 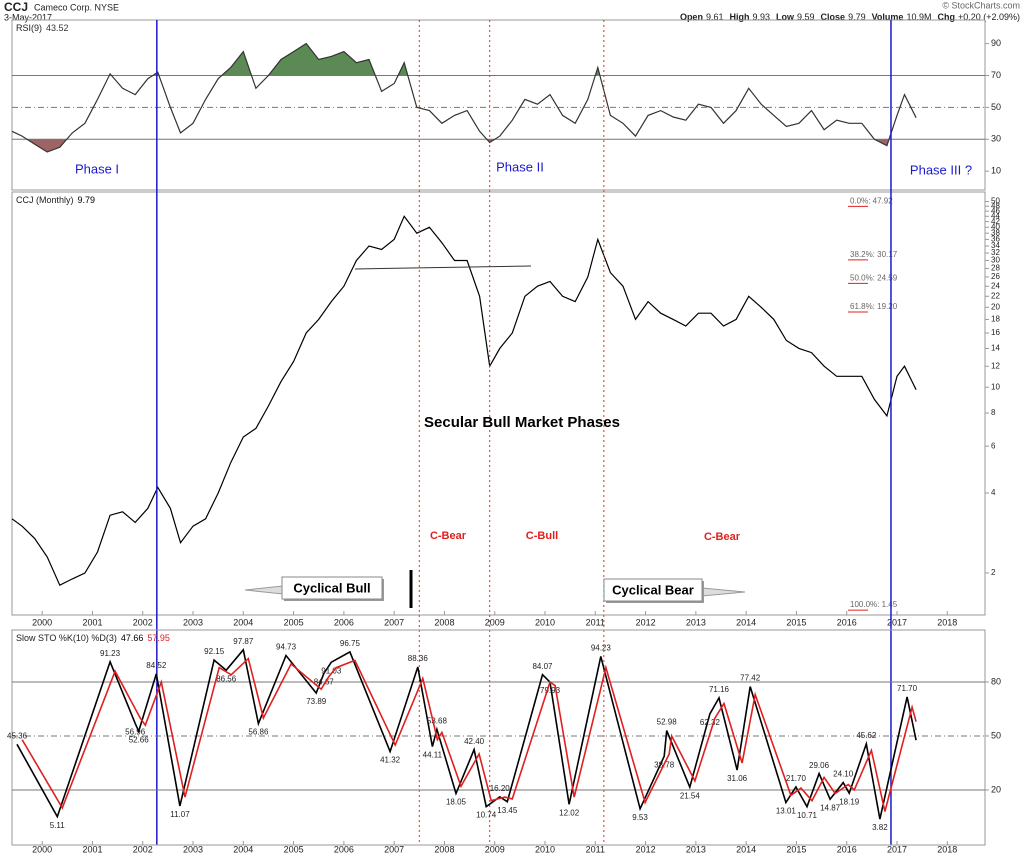 I want to click on data-label: 24.10, so click(x=843, y=774).